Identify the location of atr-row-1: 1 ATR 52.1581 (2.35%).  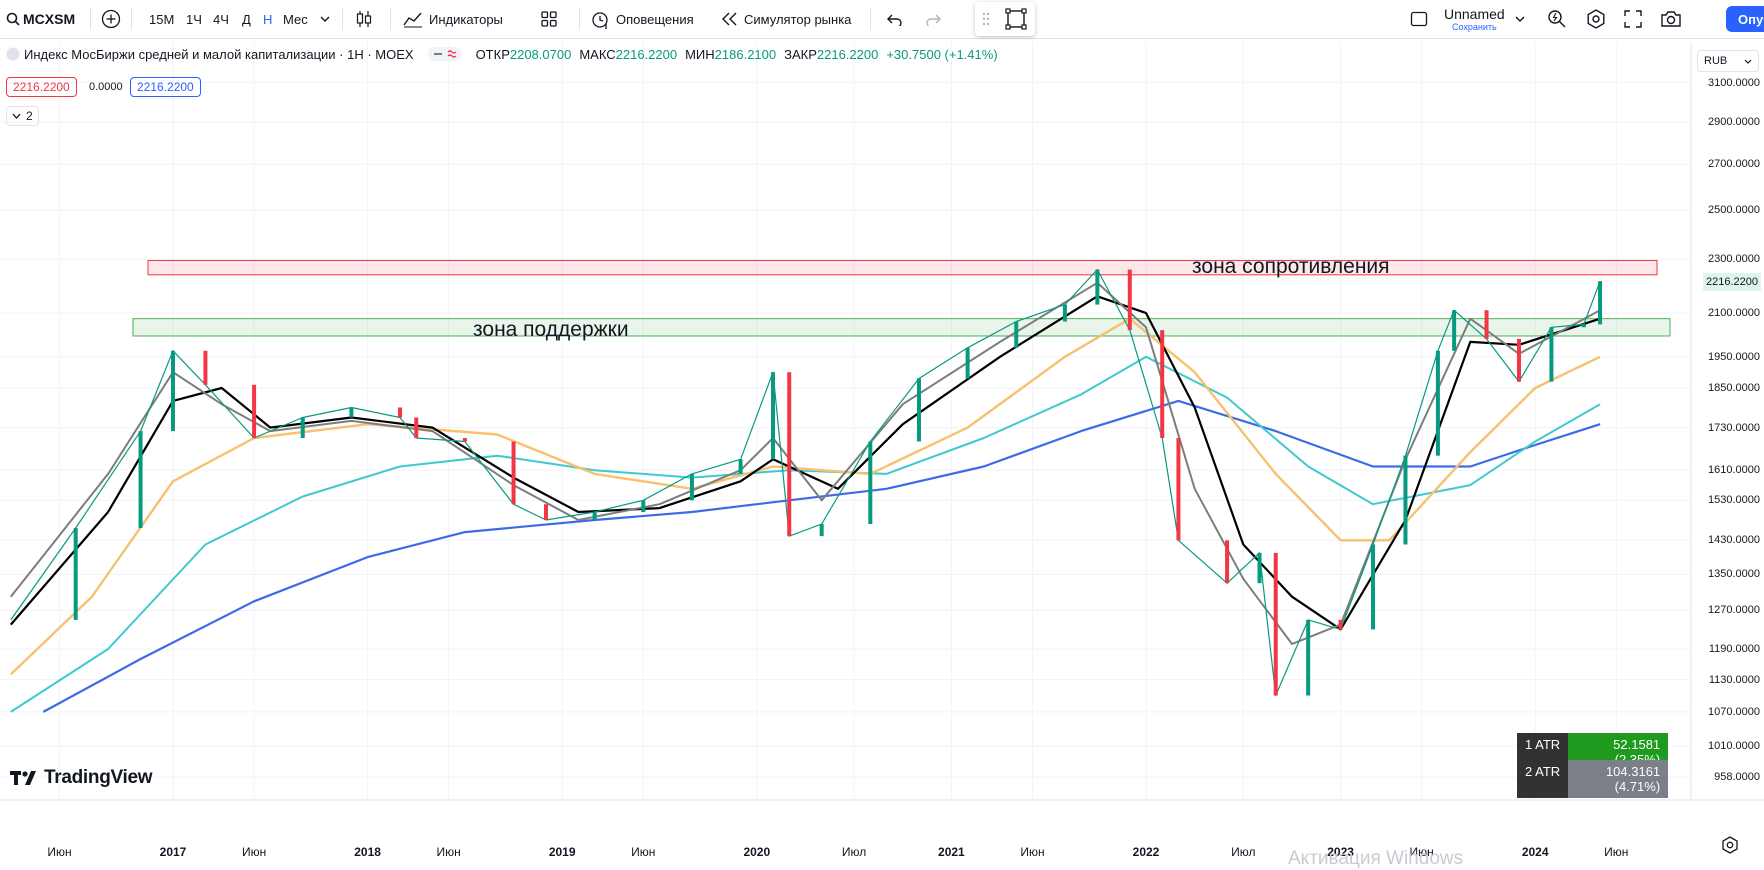
(1593, 752).